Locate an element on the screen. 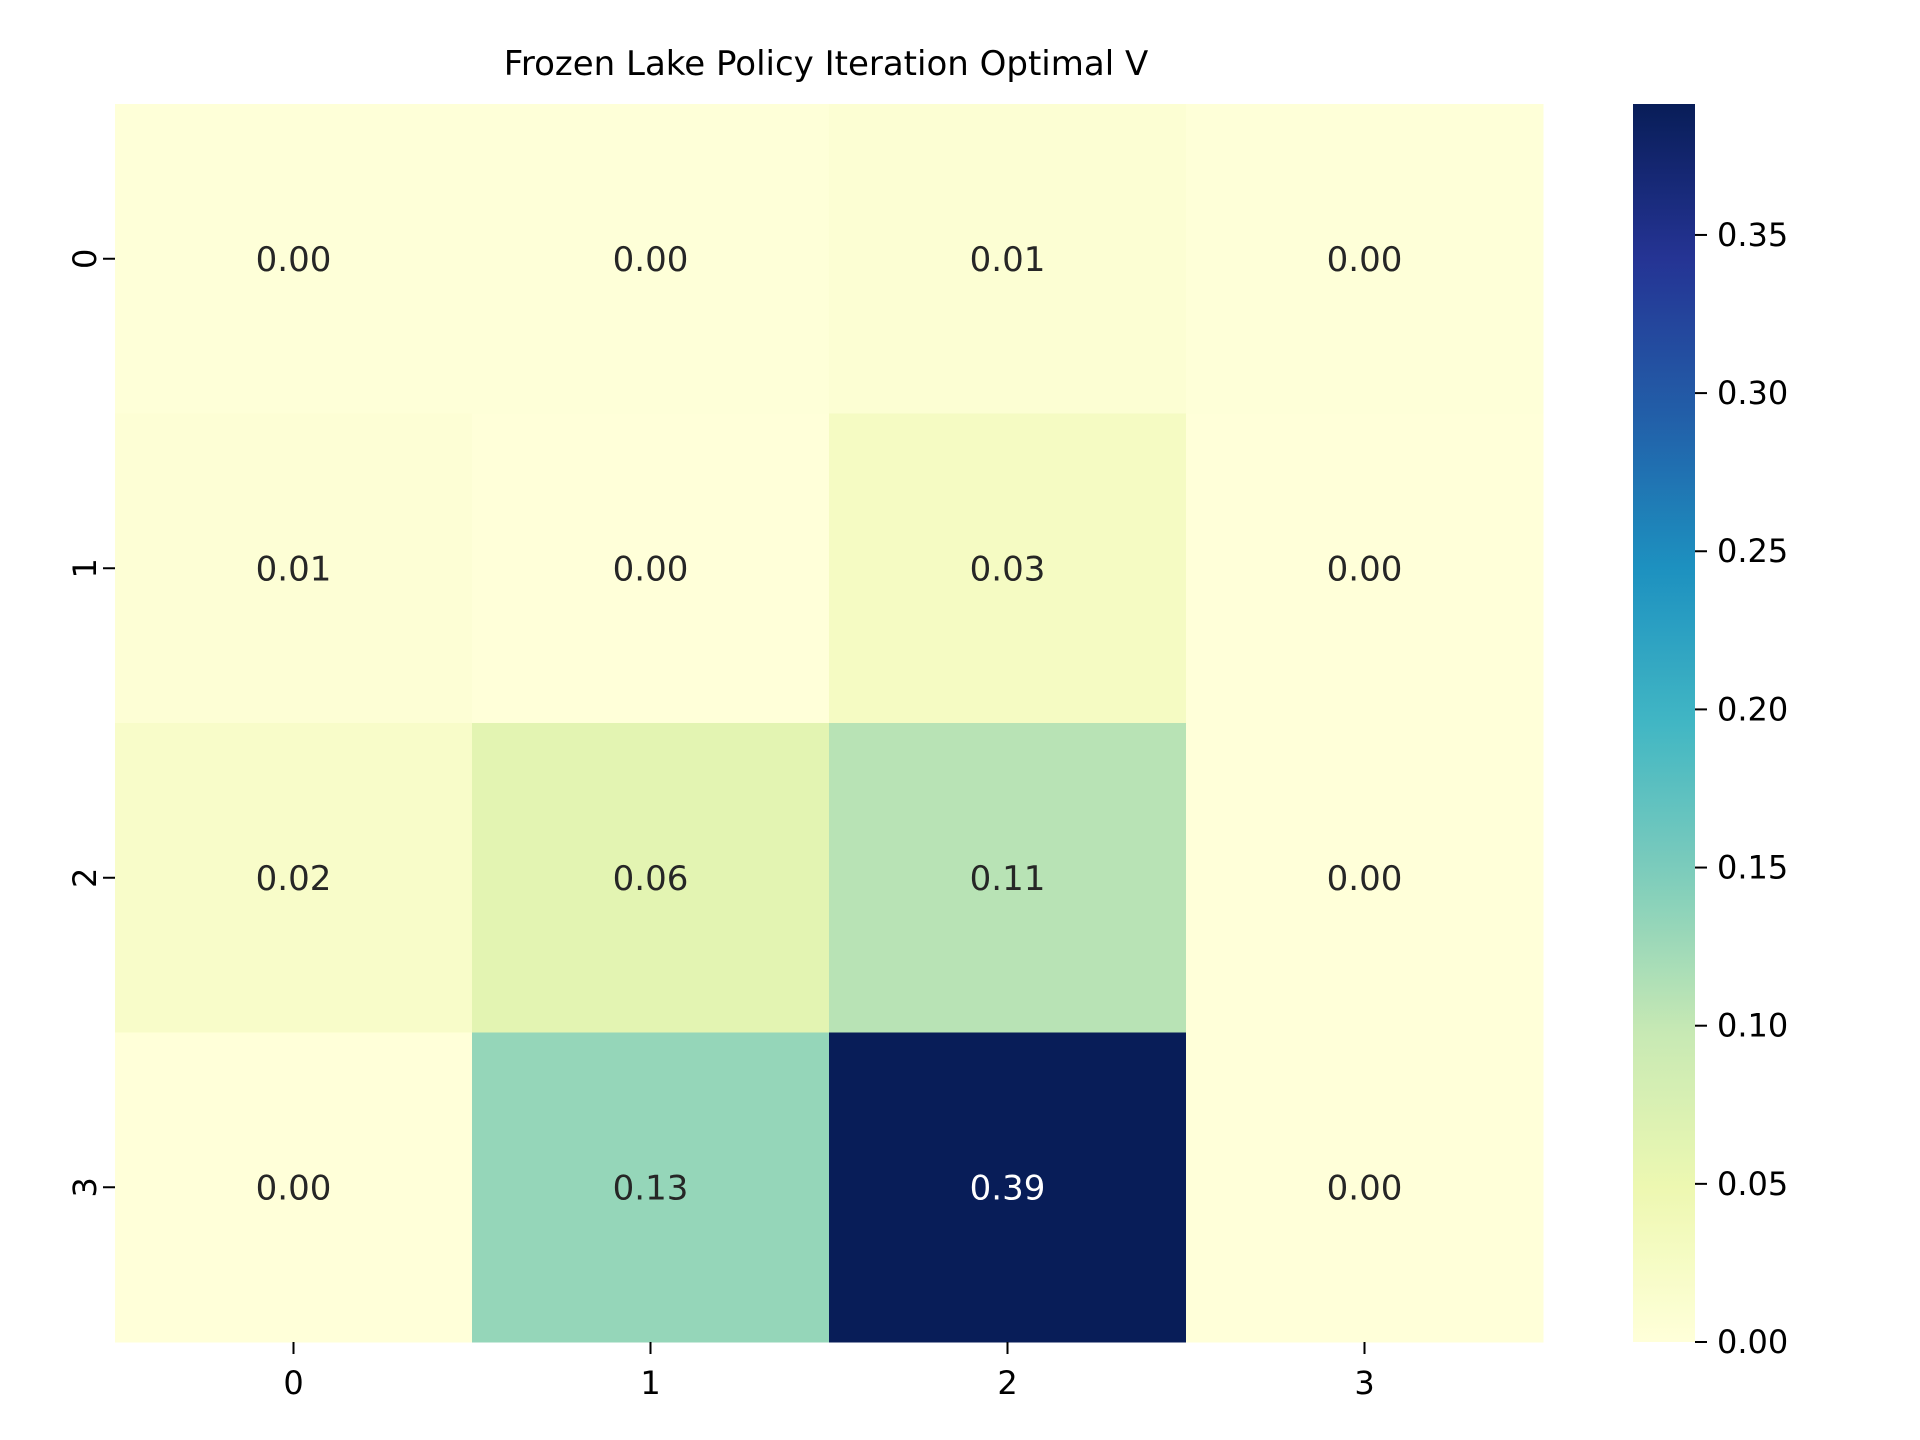 The image size is (1920, 1440). x-axis: 0 1 2 3 is located at coordinates (829, 1372).